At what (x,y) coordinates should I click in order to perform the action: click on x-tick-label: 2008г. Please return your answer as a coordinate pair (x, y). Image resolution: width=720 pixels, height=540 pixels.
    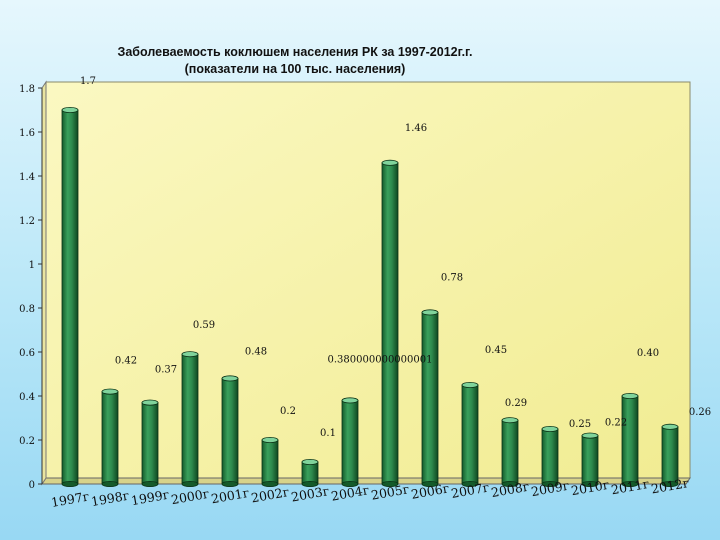
    Looking at the image, I should click on (510, 489).